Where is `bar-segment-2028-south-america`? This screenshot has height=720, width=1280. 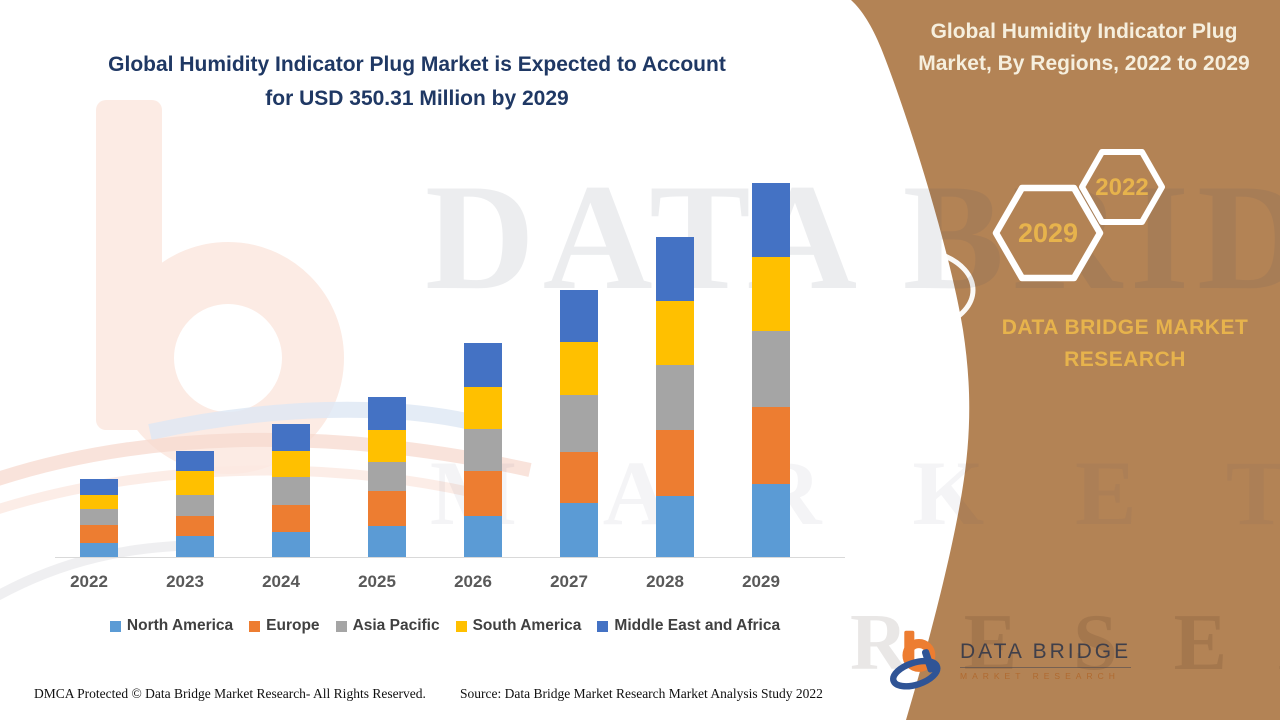
bar-segment-2028-south-america is located at coordinates (675, 333).